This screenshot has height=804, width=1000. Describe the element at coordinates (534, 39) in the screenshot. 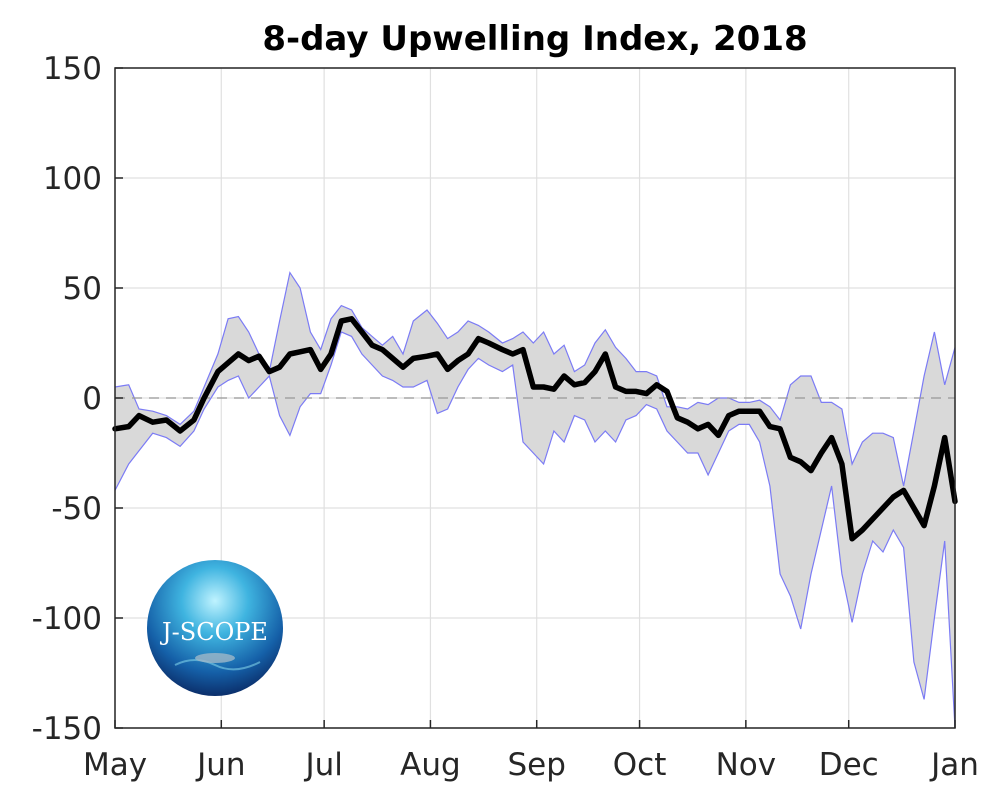

I see `chart-title: 8-day Upwelling Index, 2018` at that location.